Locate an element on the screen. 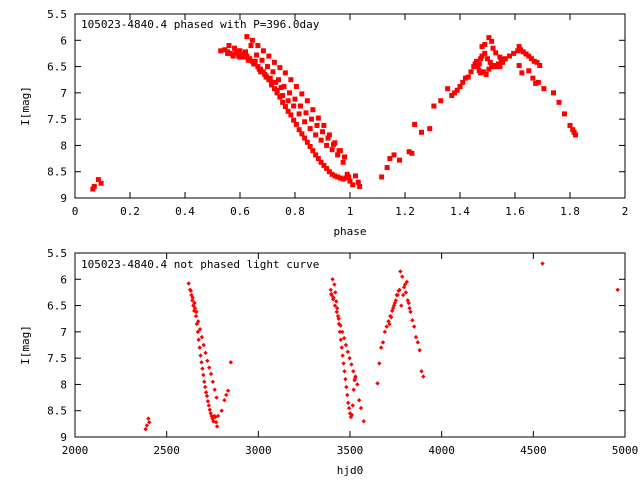 The image size is (640, 480). unphased-y-tick-label: 9 is located at coordinates (63, 437).